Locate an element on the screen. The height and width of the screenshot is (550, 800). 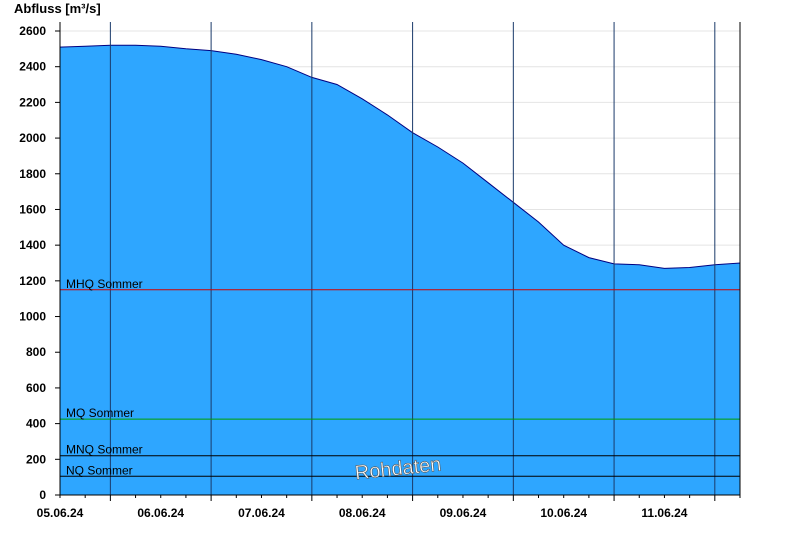
y-tick-label: 2400 is located at coordinates (32, 67).